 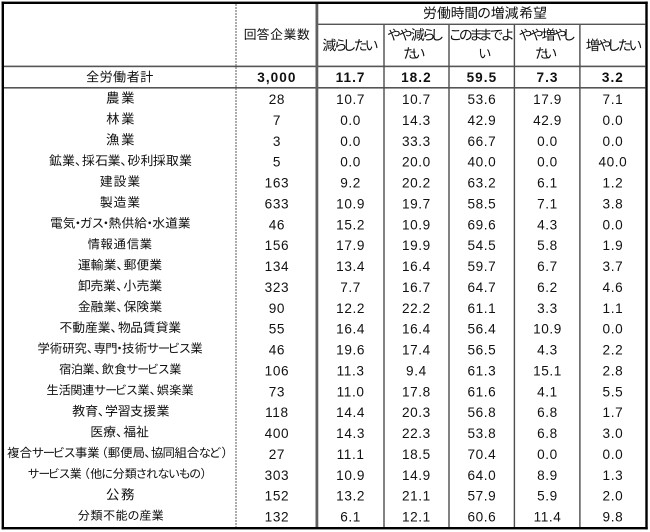 I want to click on svg-text: 323, so click(x=277, y=287).